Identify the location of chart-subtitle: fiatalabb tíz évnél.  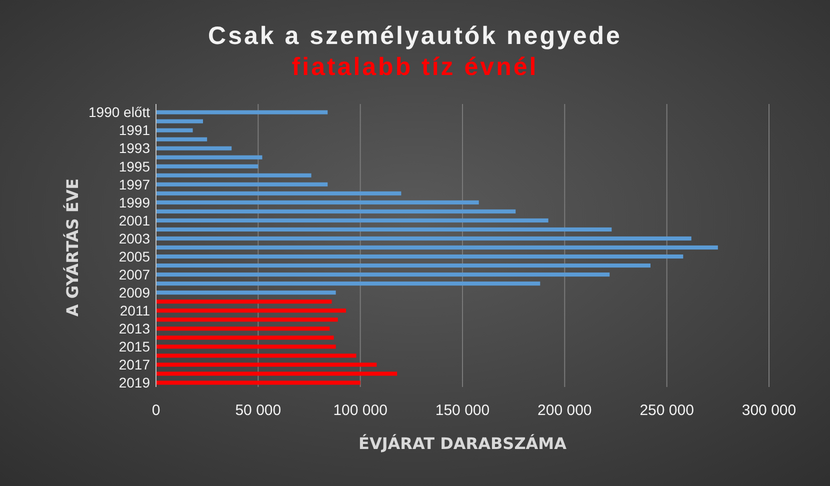
(415, 67).